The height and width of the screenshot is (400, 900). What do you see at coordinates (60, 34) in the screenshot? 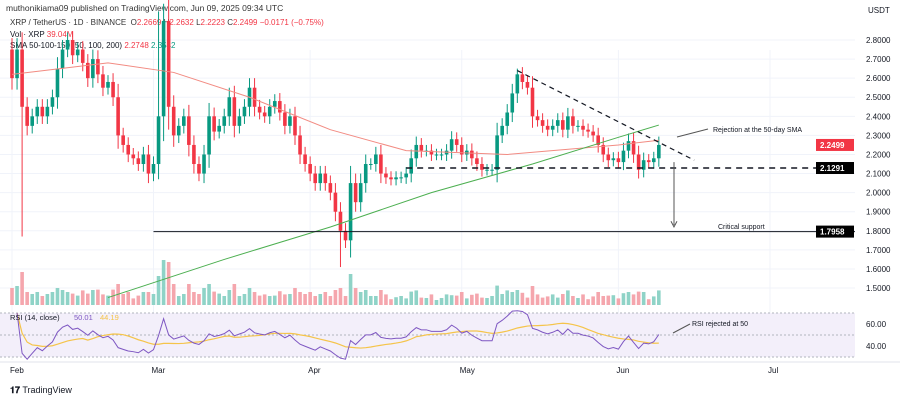
I see `volume-value: 39.04M` at bounding box center [60, 34].